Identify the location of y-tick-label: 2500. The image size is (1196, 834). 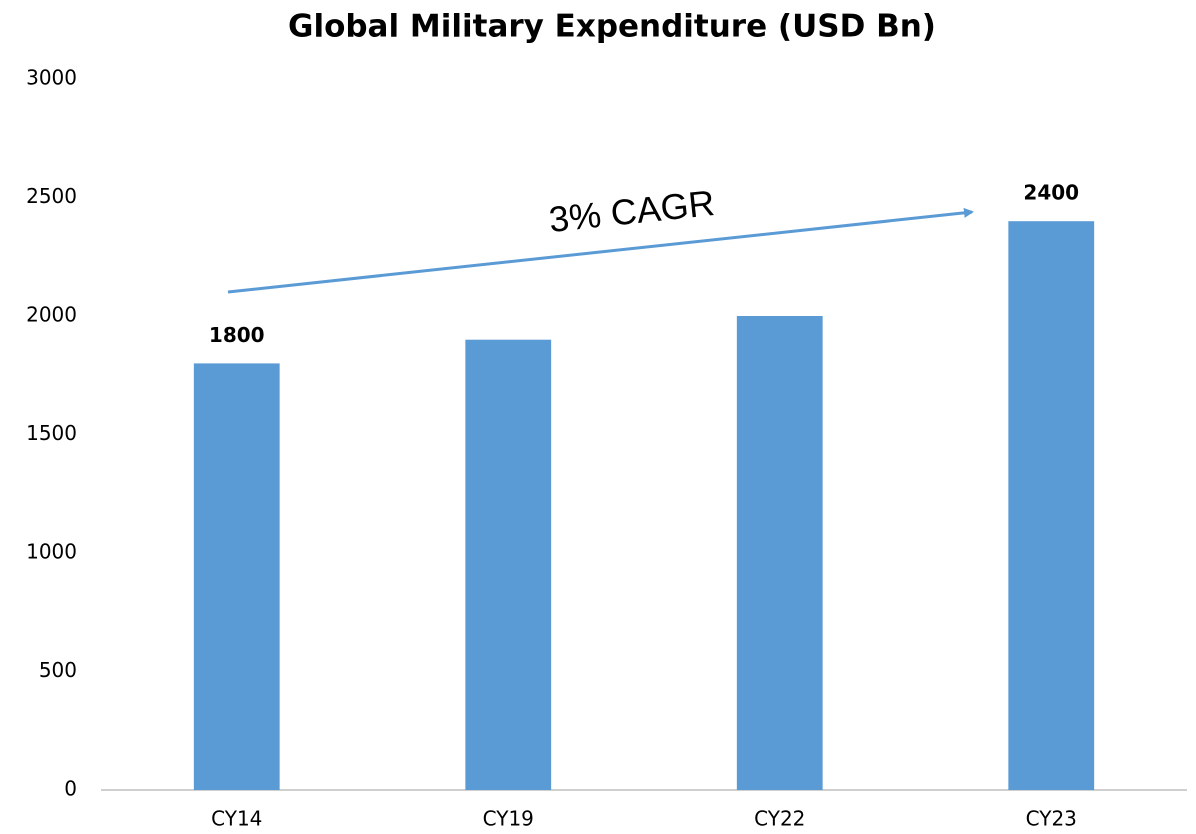
(51, 196).